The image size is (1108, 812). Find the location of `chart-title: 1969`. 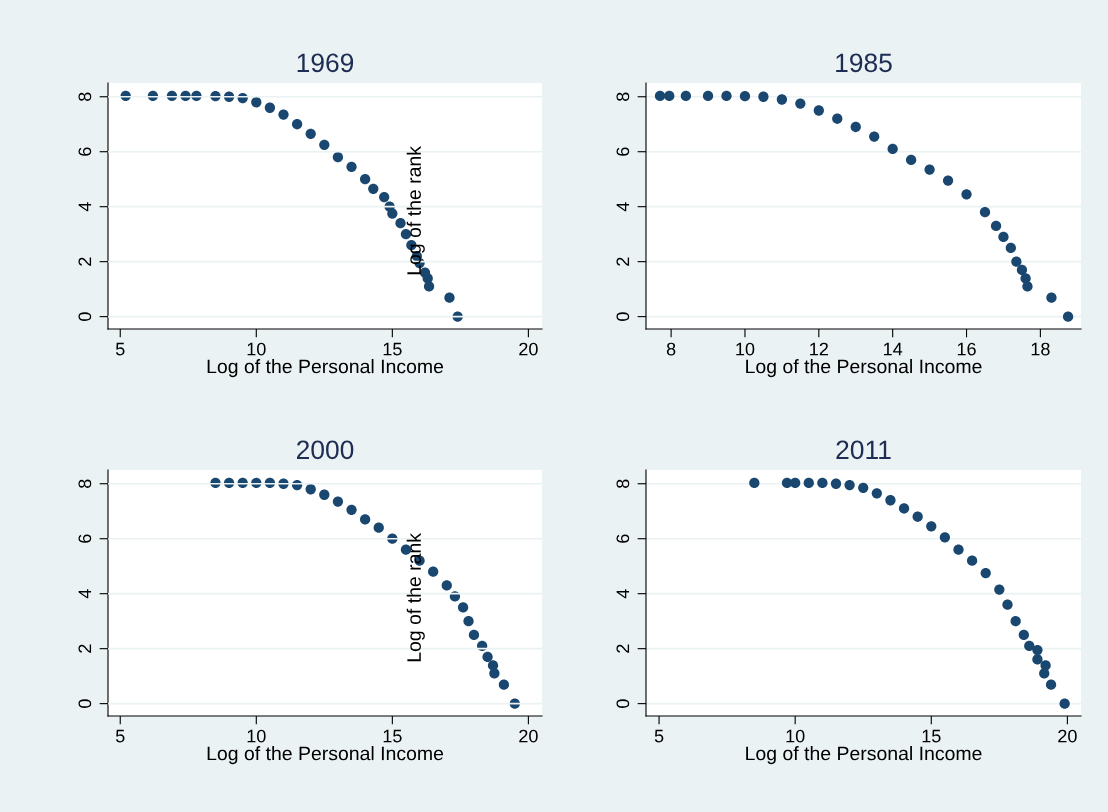

chart-title: 1969 is located at coordinates (325, 63).